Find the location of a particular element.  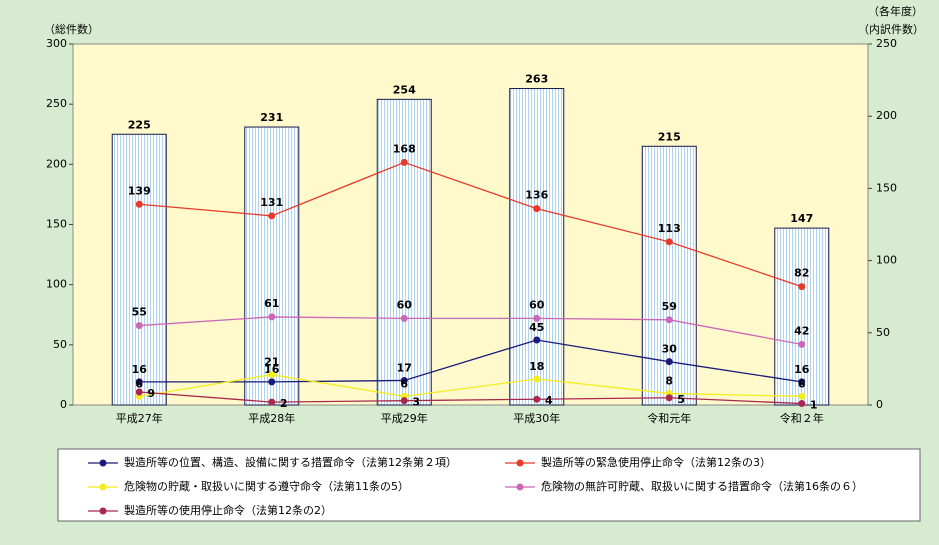

y-tick-label: 200 is located at coordinates (56, 163).